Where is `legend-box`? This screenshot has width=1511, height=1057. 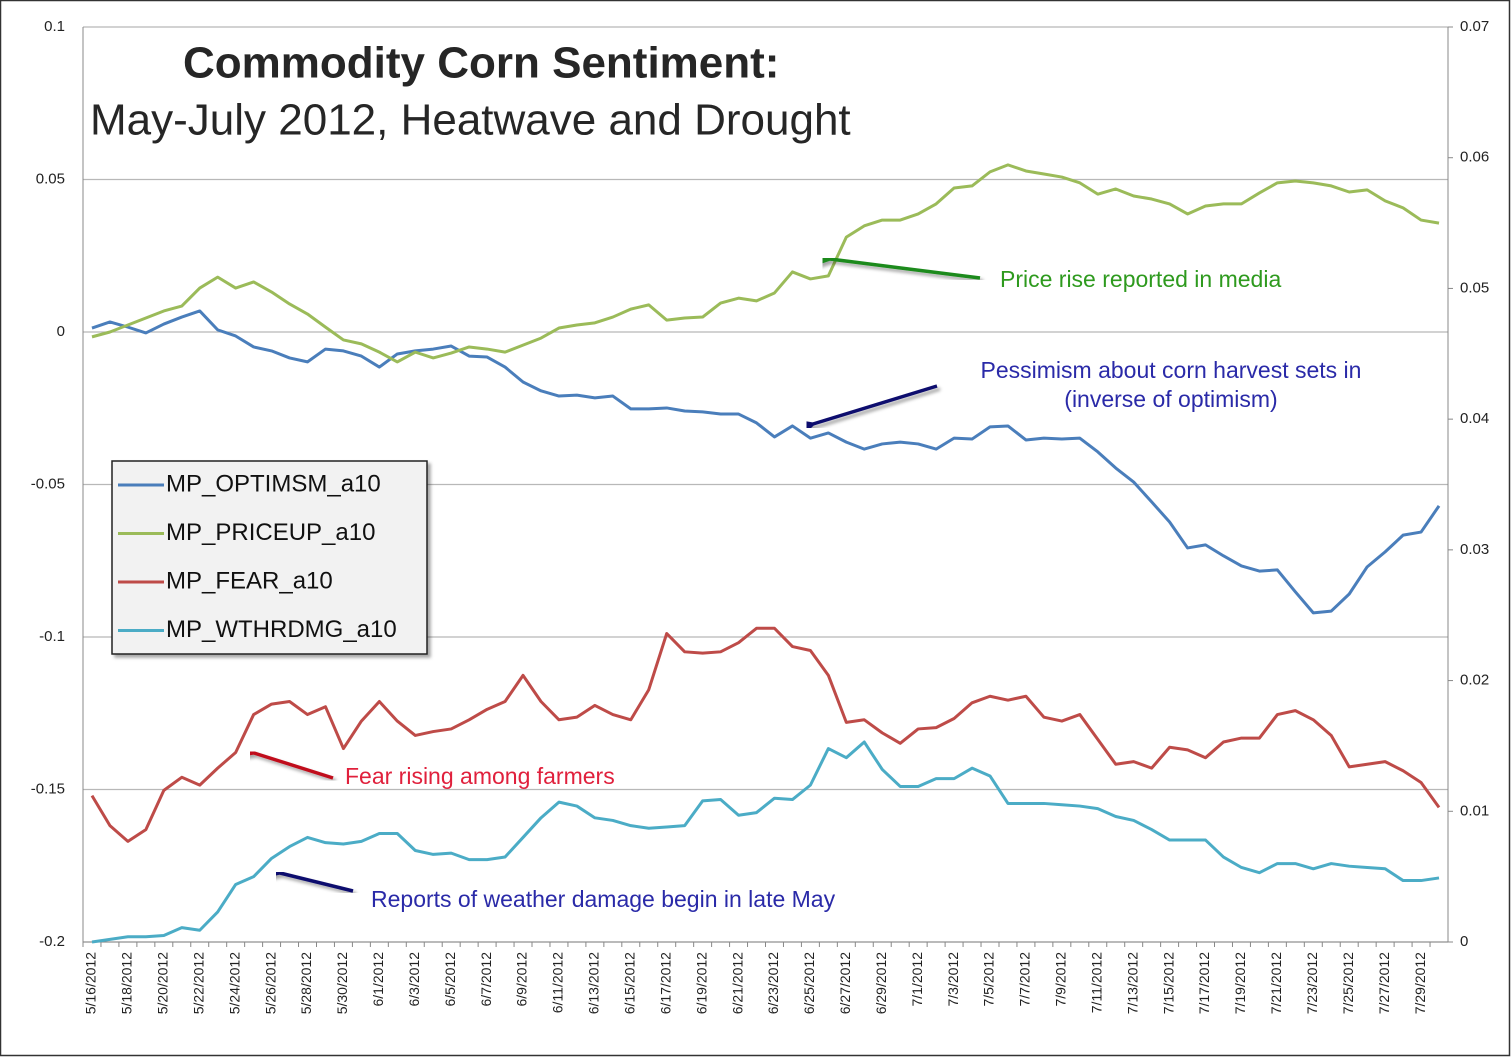 legend-box is located at coordinates (269, 557).